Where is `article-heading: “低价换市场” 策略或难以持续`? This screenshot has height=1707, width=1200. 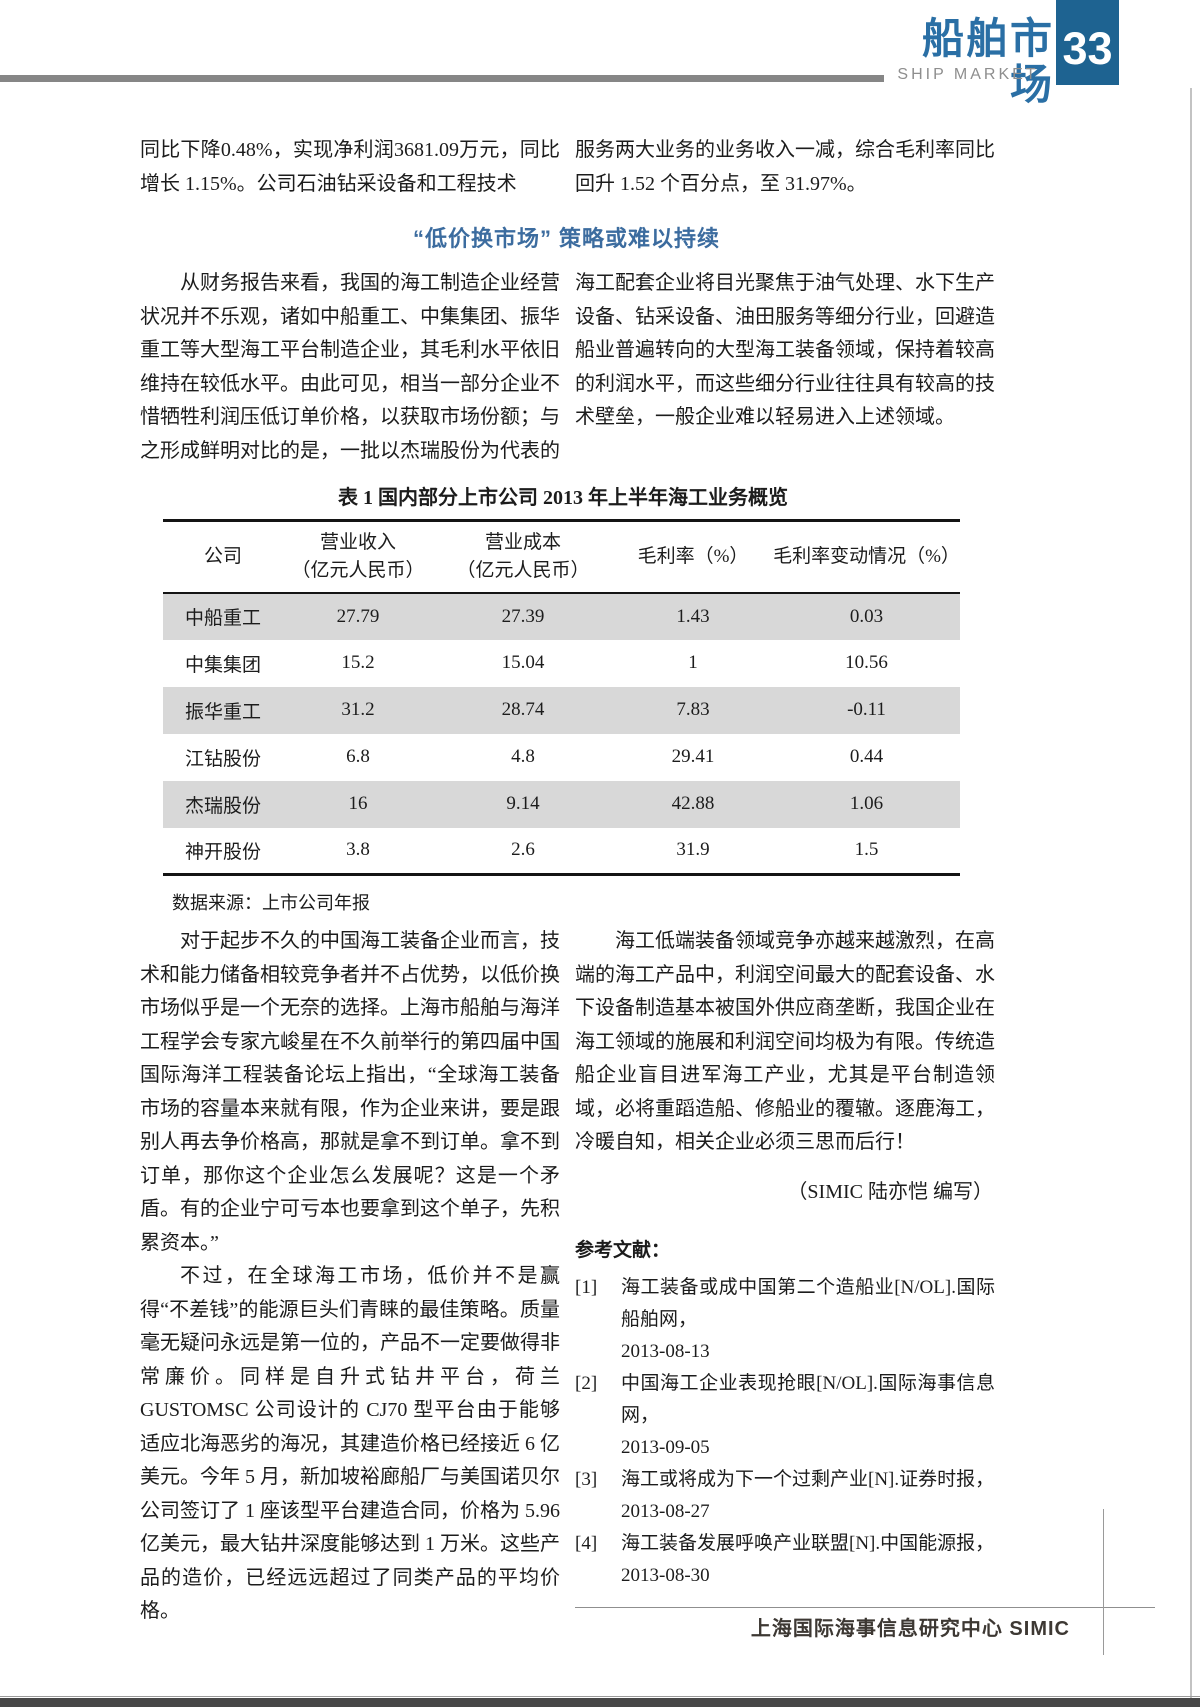 article-heading: “低价换市场” 策略或难以持续 is located at coordinates (566, 238).